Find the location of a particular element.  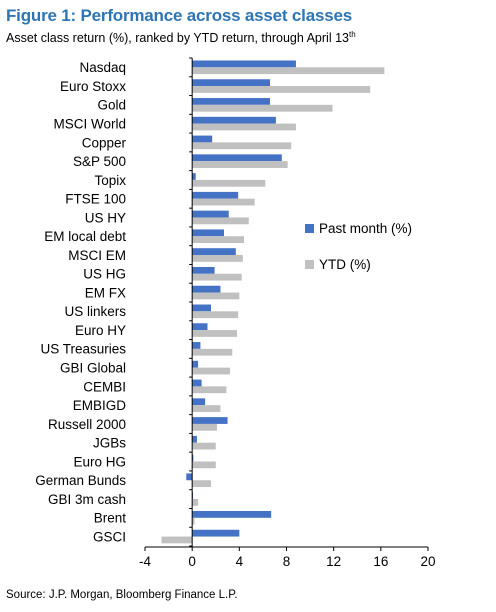

category-label: Euro Stoxx is located at coordinates (93, 86).